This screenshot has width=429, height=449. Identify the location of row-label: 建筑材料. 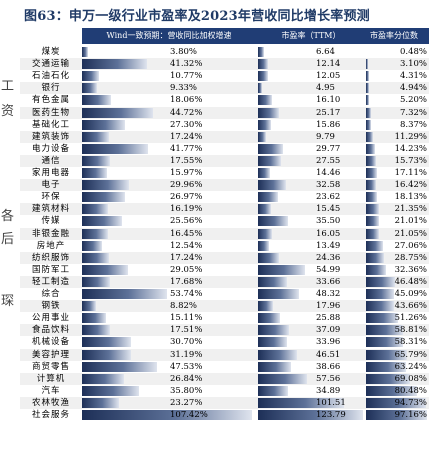
(50, 209).